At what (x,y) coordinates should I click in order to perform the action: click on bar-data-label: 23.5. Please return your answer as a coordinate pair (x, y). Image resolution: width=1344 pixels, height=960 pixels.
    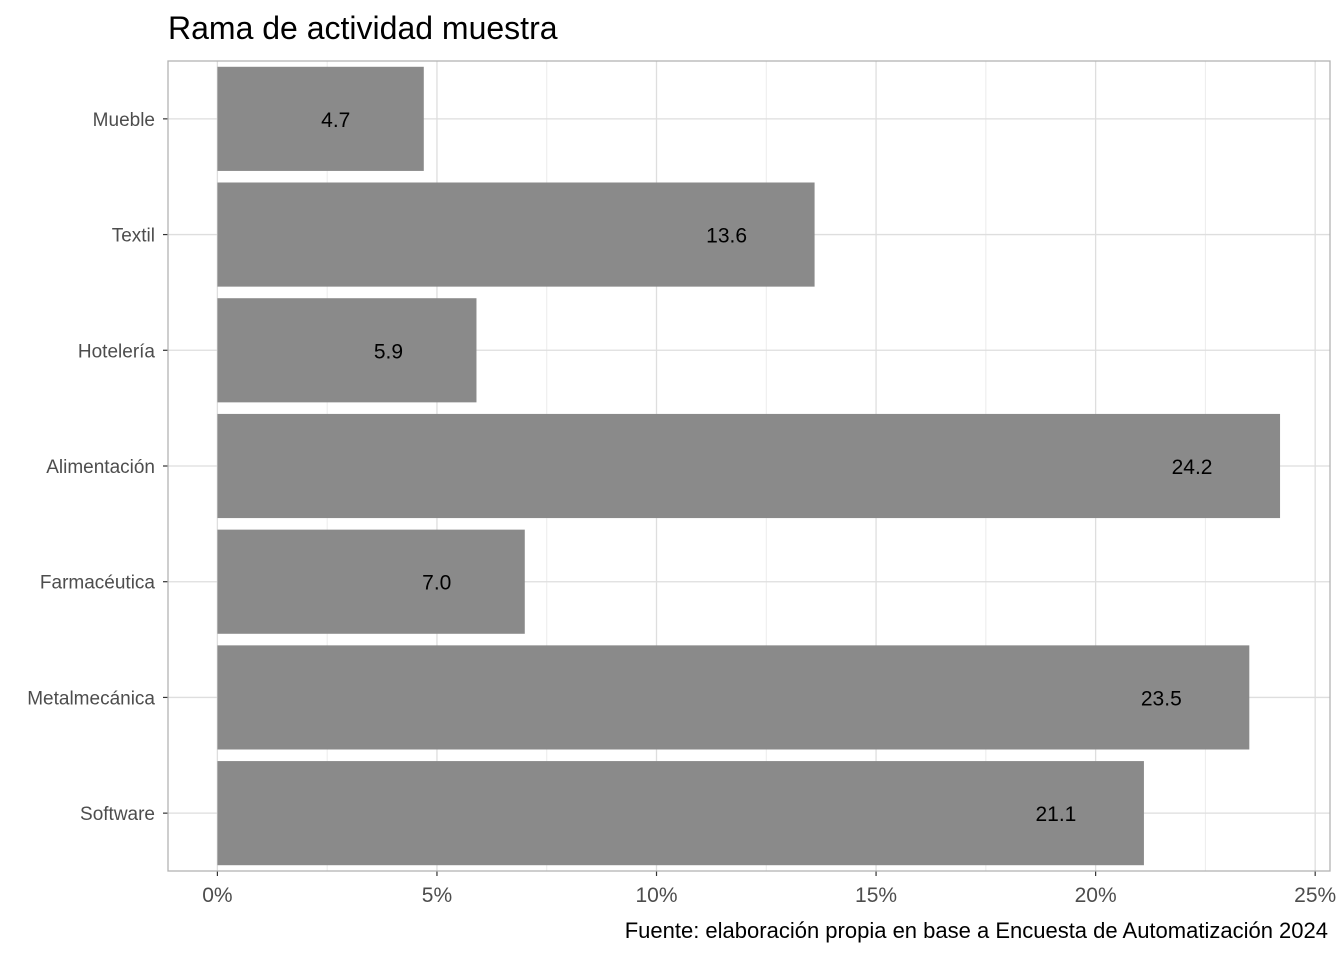
    Looking at the image, I should click on (1161, 698).